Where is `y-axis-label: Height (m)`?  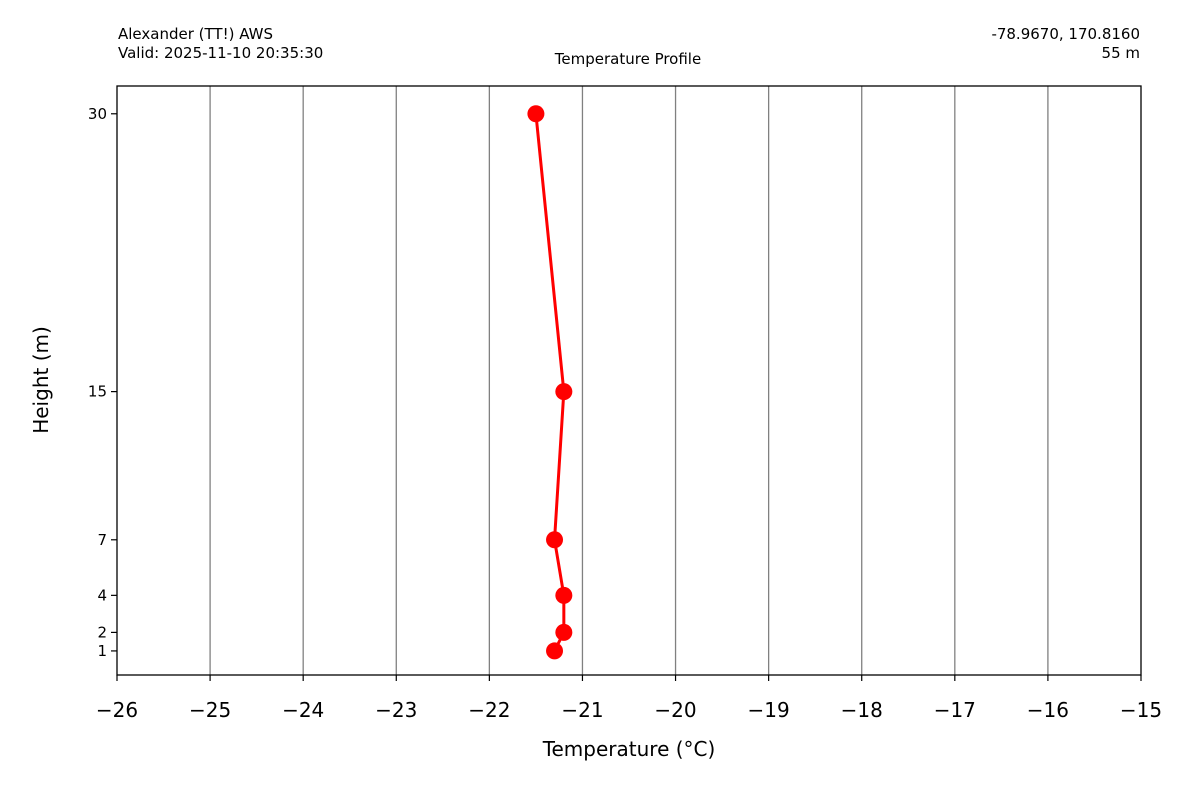 y-axis-label: Height (m) is located at coordinates (41, 380).